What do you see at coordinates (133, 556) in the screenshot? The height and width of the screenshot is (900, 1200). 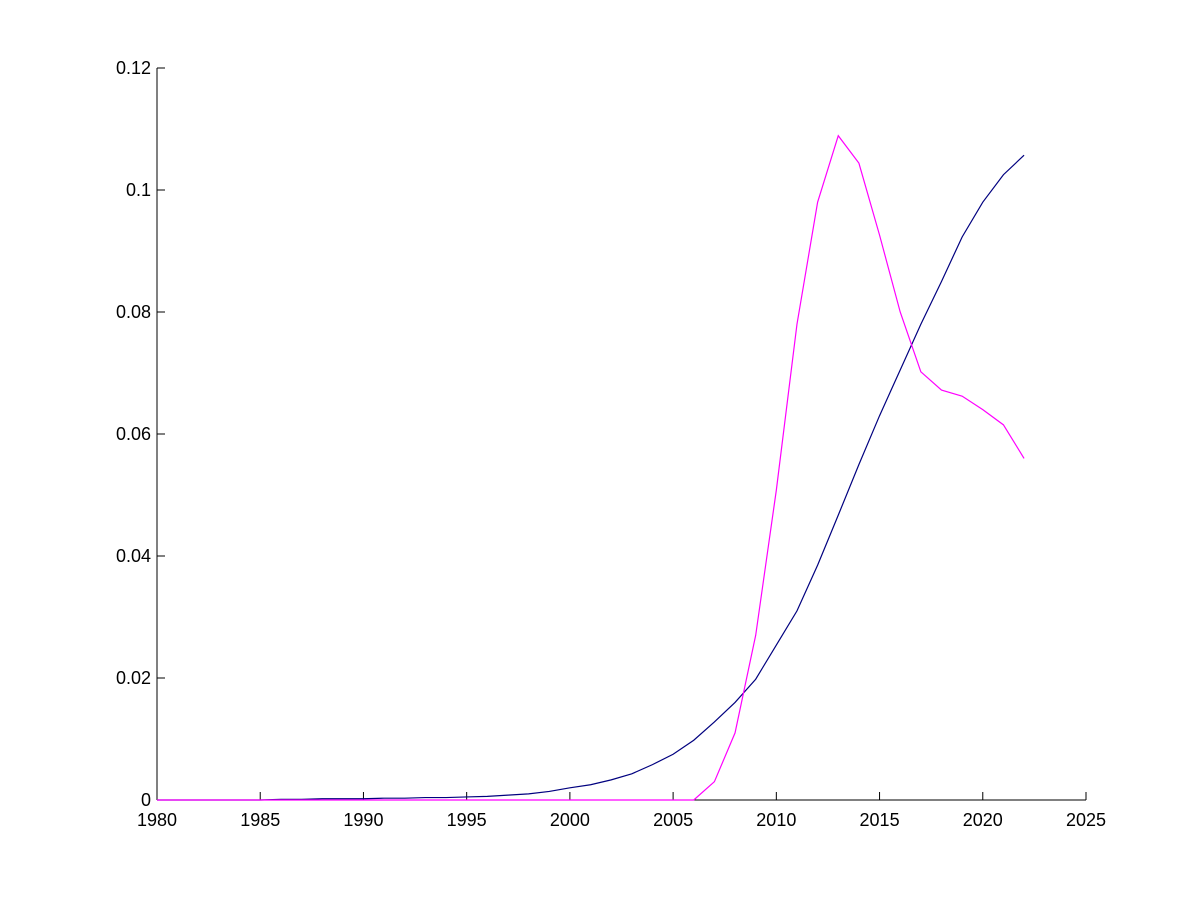 I see `y-tick-label: 0.04` at bounding box center [133, 556].